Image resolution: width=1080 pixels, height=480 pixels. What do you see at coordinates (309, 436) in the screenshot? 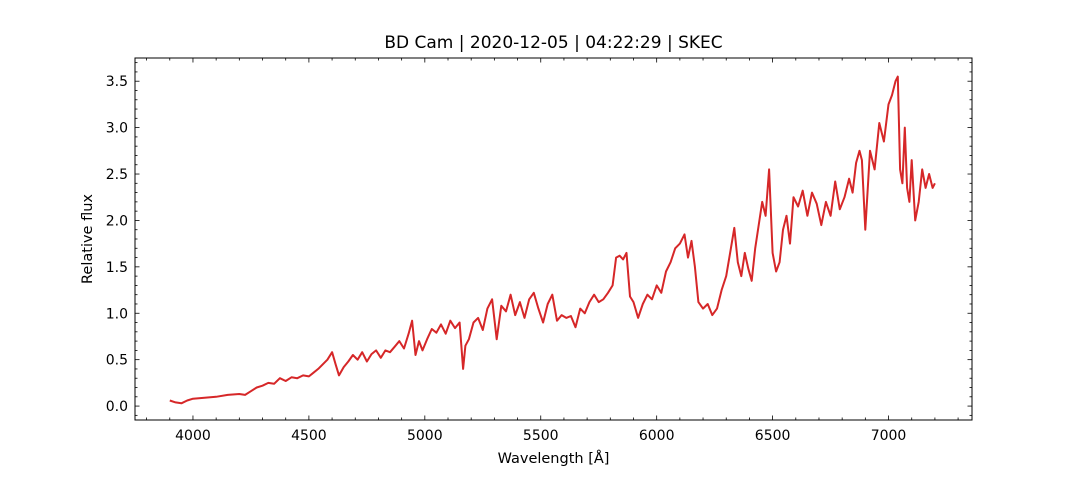
I see `x-tick-label: 4500` at bounding box center [309, 436].